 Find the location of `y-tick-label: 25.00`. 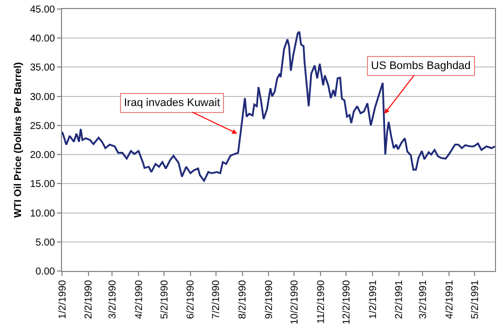

y-tick-label: 25.00 is located at coordinates (43, 126).